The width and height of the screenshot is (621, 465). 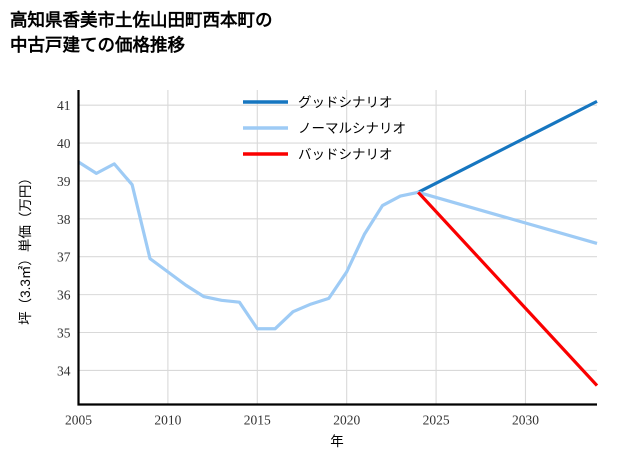 I want to click on legend-label-1: ノーマルシナリオ, so click(x=352, y=128).